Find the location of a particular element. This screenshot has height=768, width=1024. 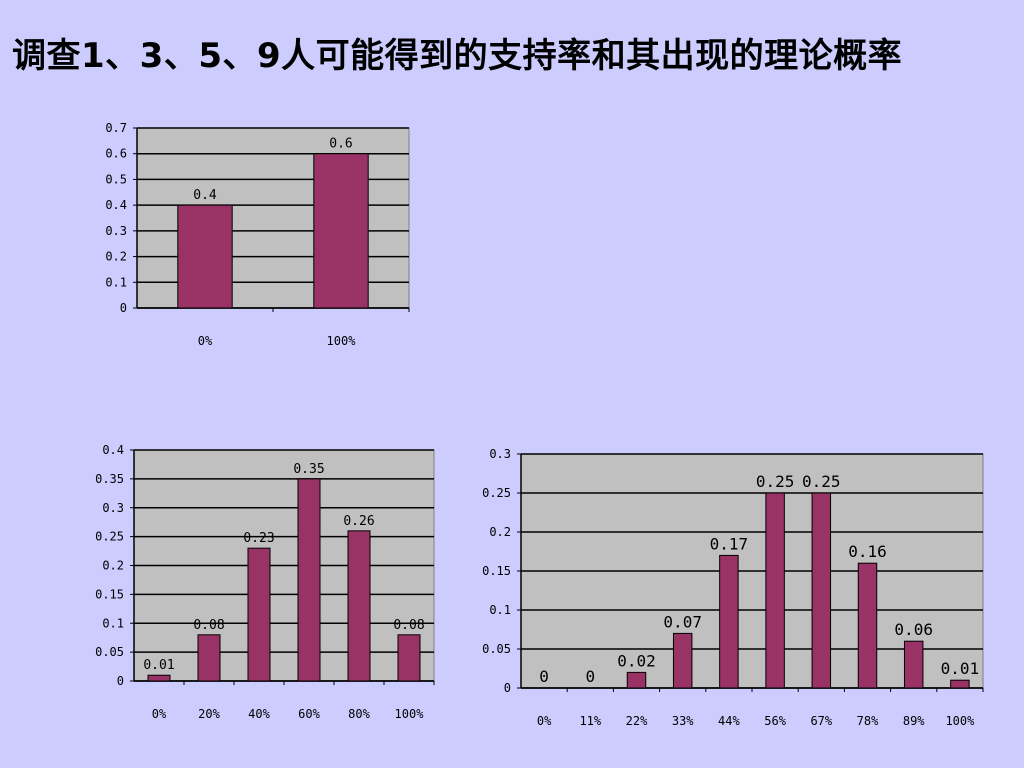

data-label: 0.6 is located at coordinates (340, 144).